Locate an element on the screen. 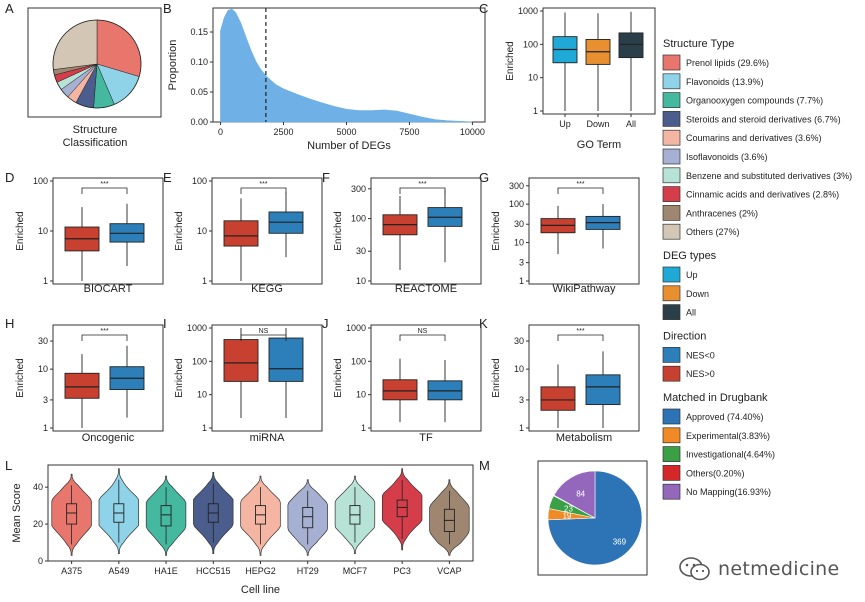 Image resolution: width=865 pixels, height=602 pixels. violin-ht29 is located at coordinates (307, 517).